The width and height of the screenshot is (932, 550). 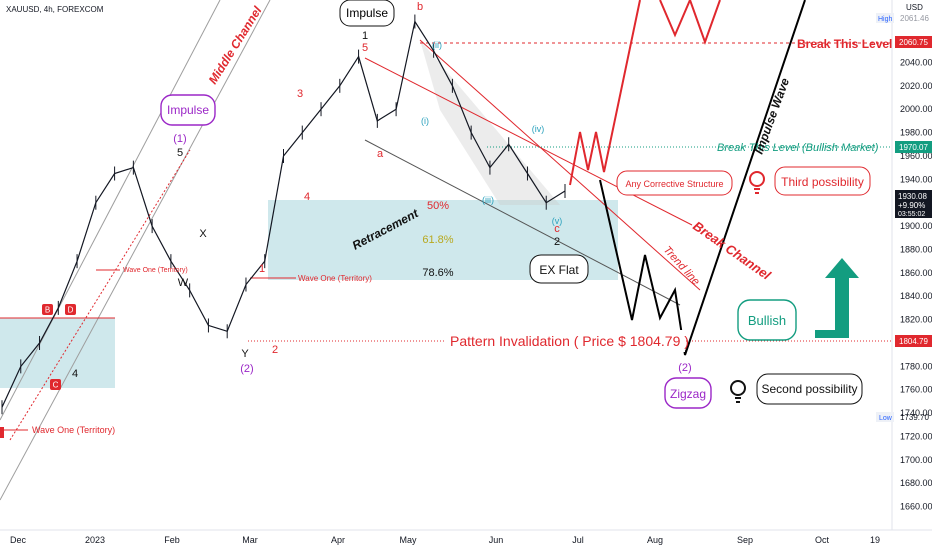 I want to click on trend-line, so click(x=560, y=165).